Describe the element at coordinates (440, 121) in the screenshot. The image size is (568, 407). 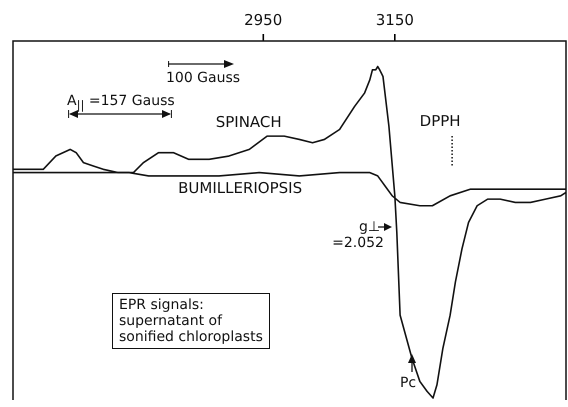
I see `ref-line-label: DPPH` at that location.